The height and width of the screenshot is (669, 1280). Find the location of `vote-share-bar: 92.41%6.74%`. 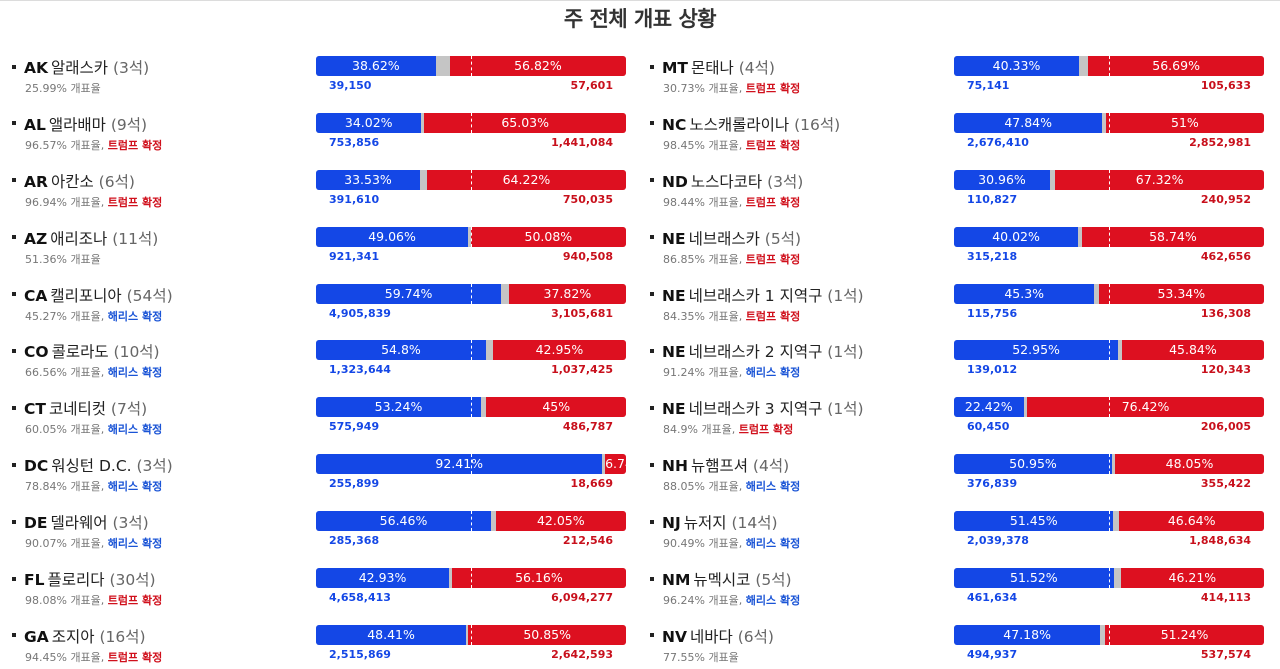

vote-share-bar: 92.41%6.74% is located at coordinates (471, 464).